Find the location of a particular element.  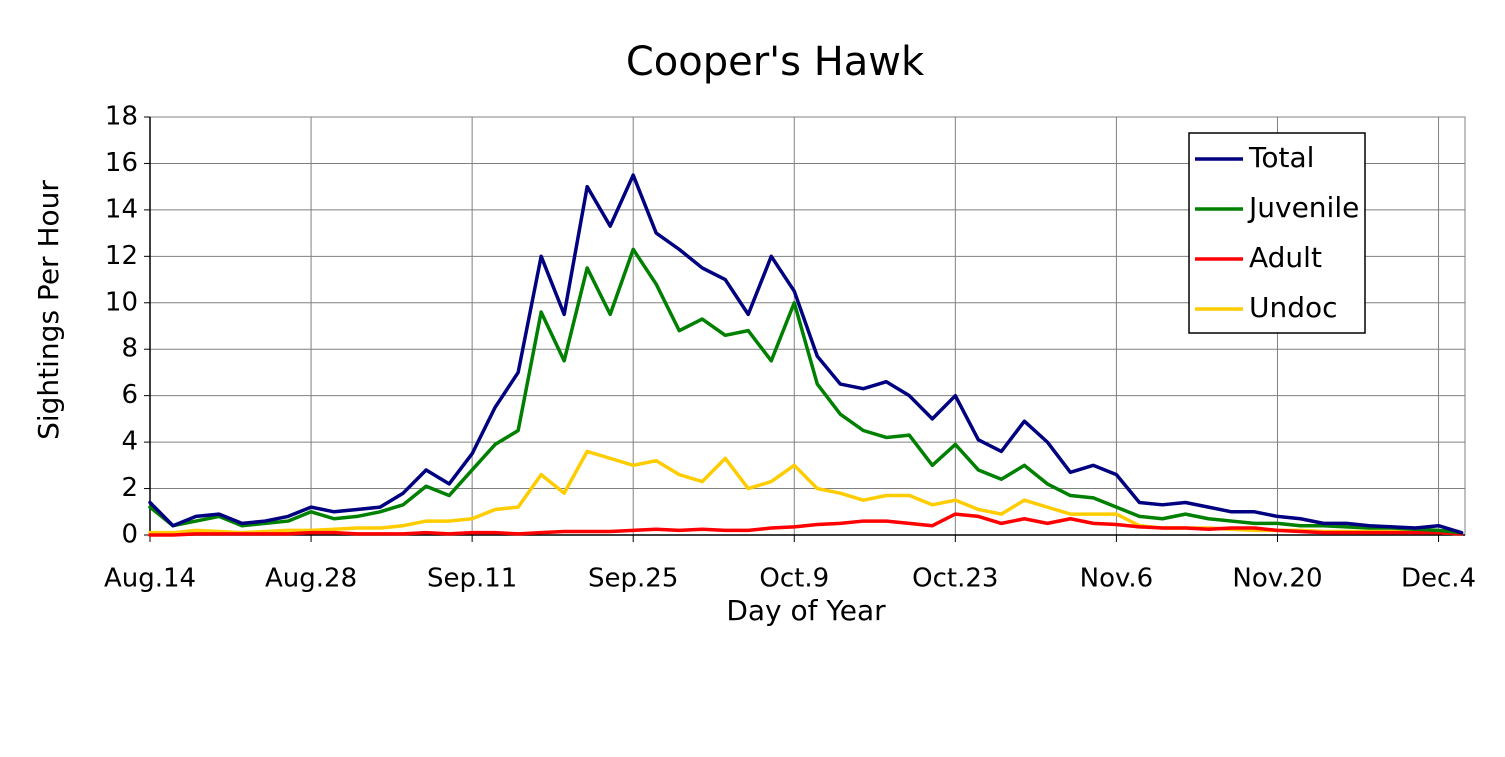

x-tick-label: Oct.9 is located at coordinates (794, 579).